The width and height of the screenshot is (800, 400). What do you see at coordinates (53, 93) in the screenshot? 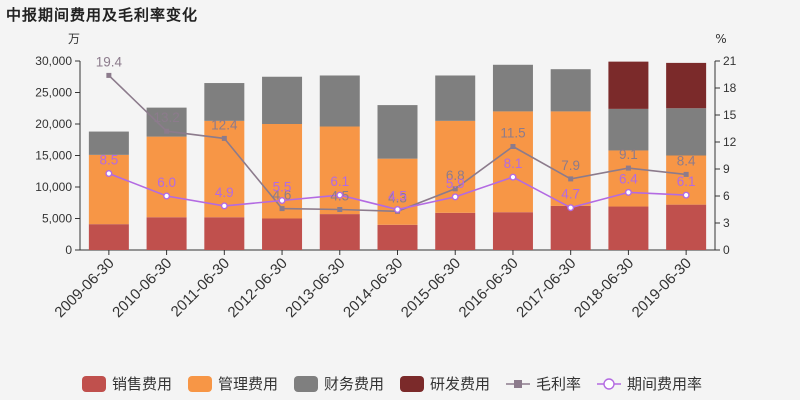
I see `left-tick-label: 25,000` at bounding box center [53, 93].